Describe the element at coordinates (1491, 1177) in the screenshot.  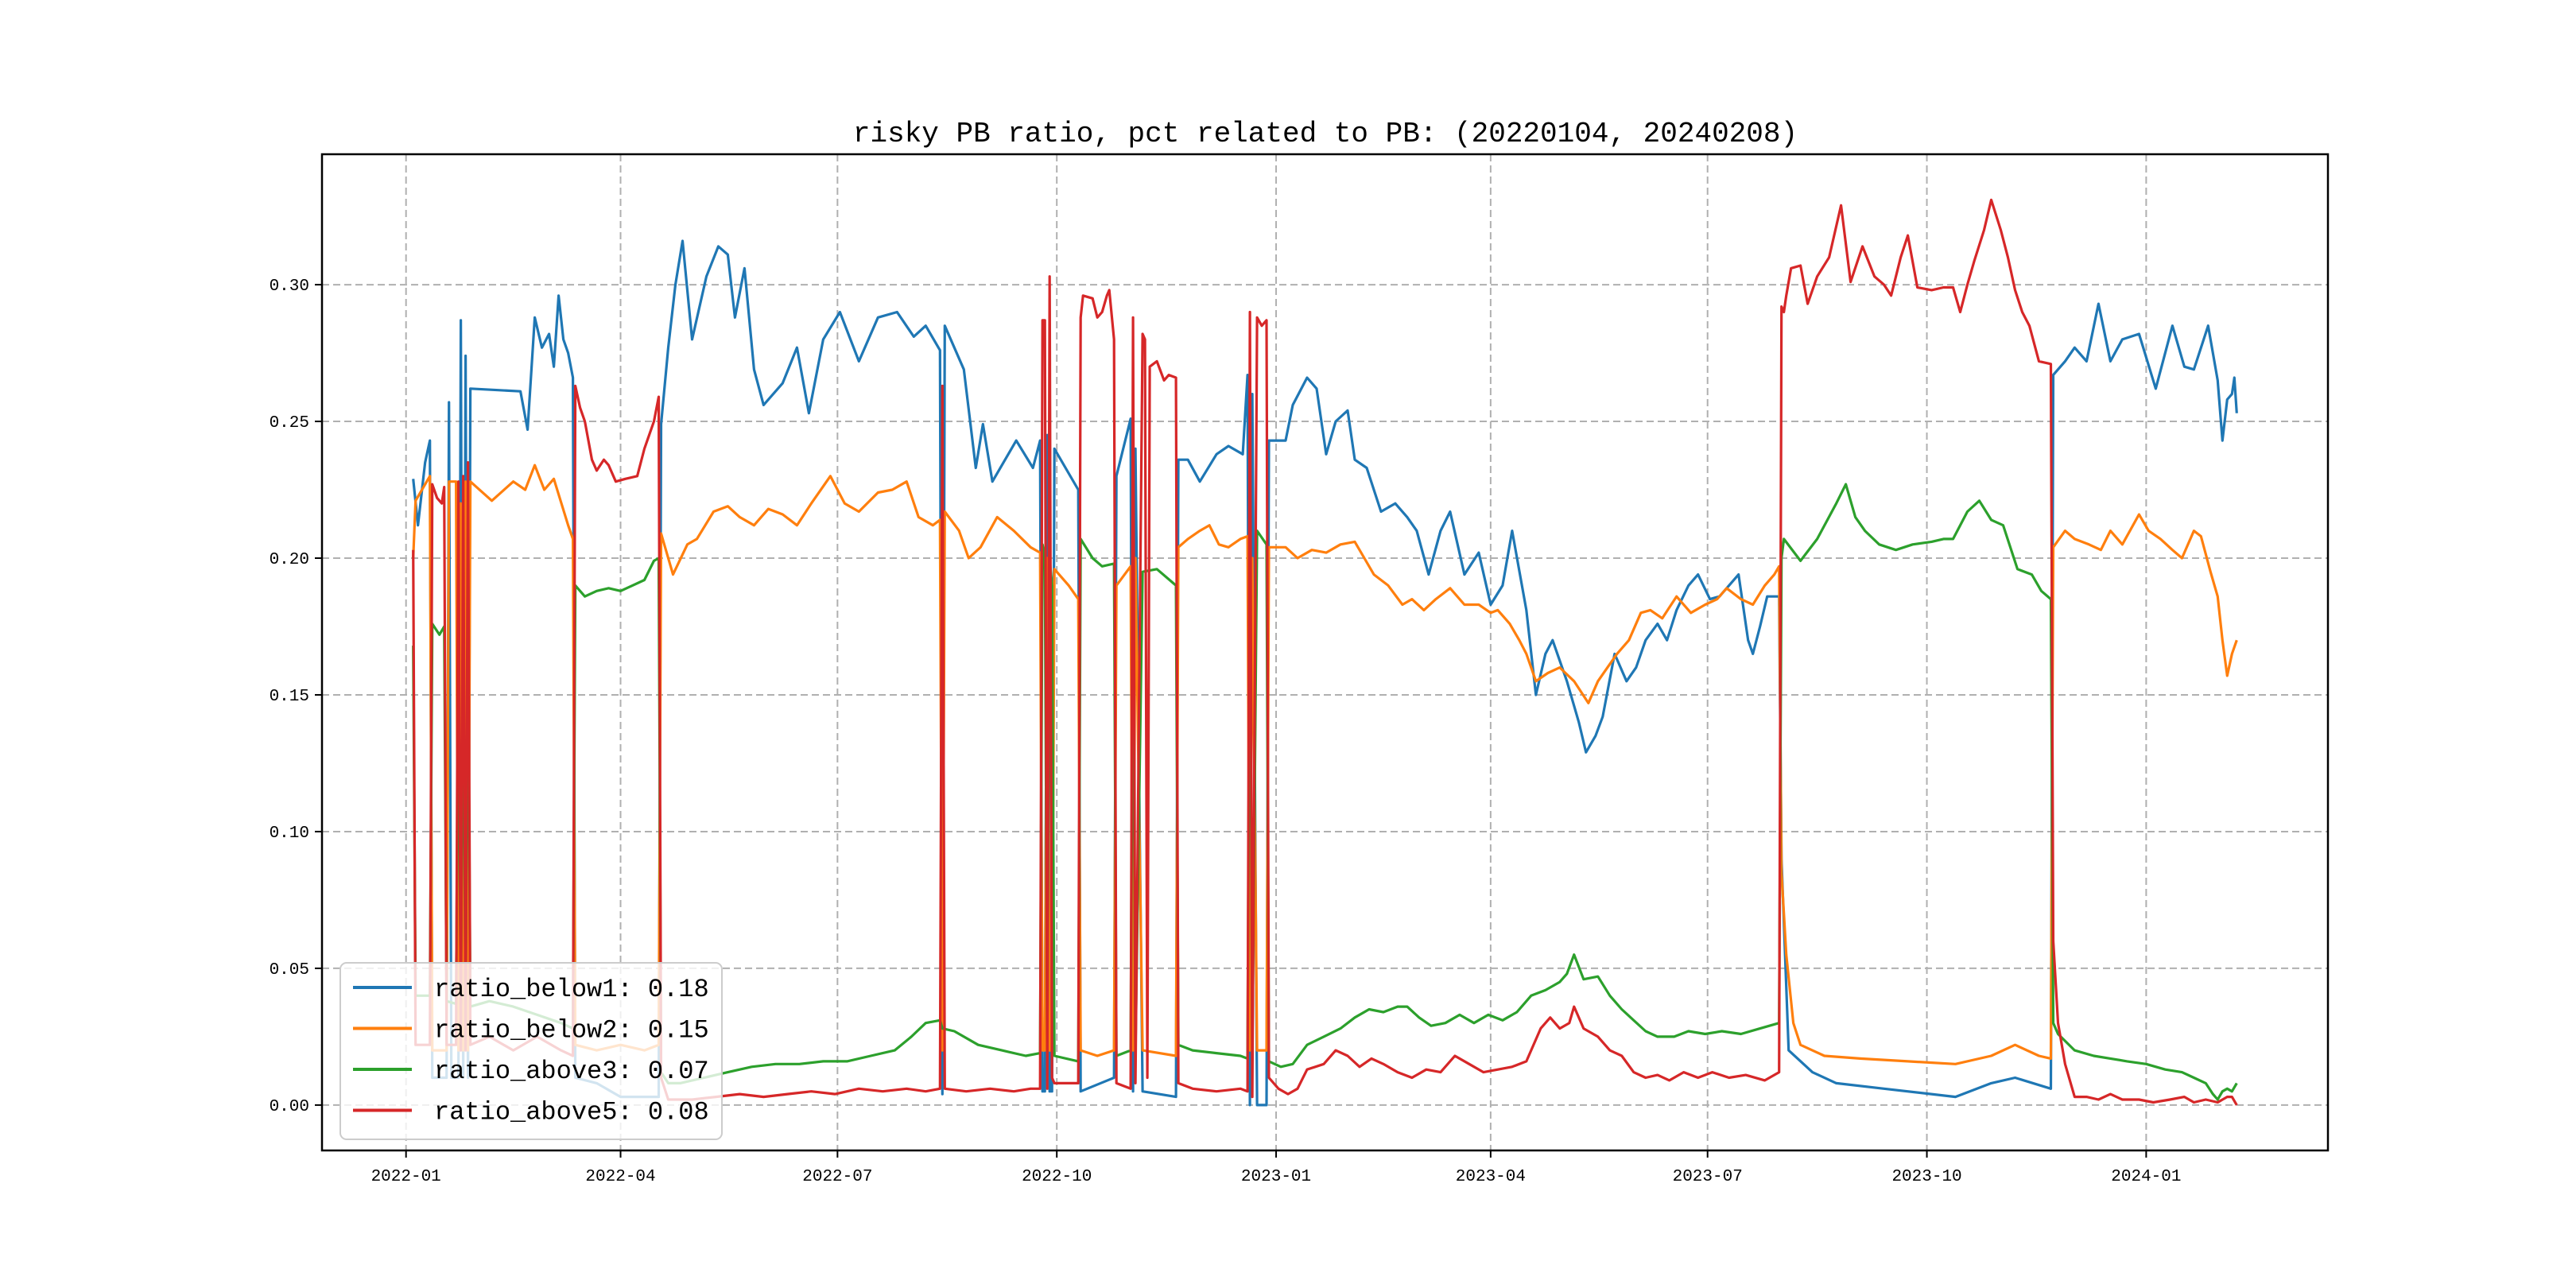
I see `x-tick-label: 2023-04` at that location.